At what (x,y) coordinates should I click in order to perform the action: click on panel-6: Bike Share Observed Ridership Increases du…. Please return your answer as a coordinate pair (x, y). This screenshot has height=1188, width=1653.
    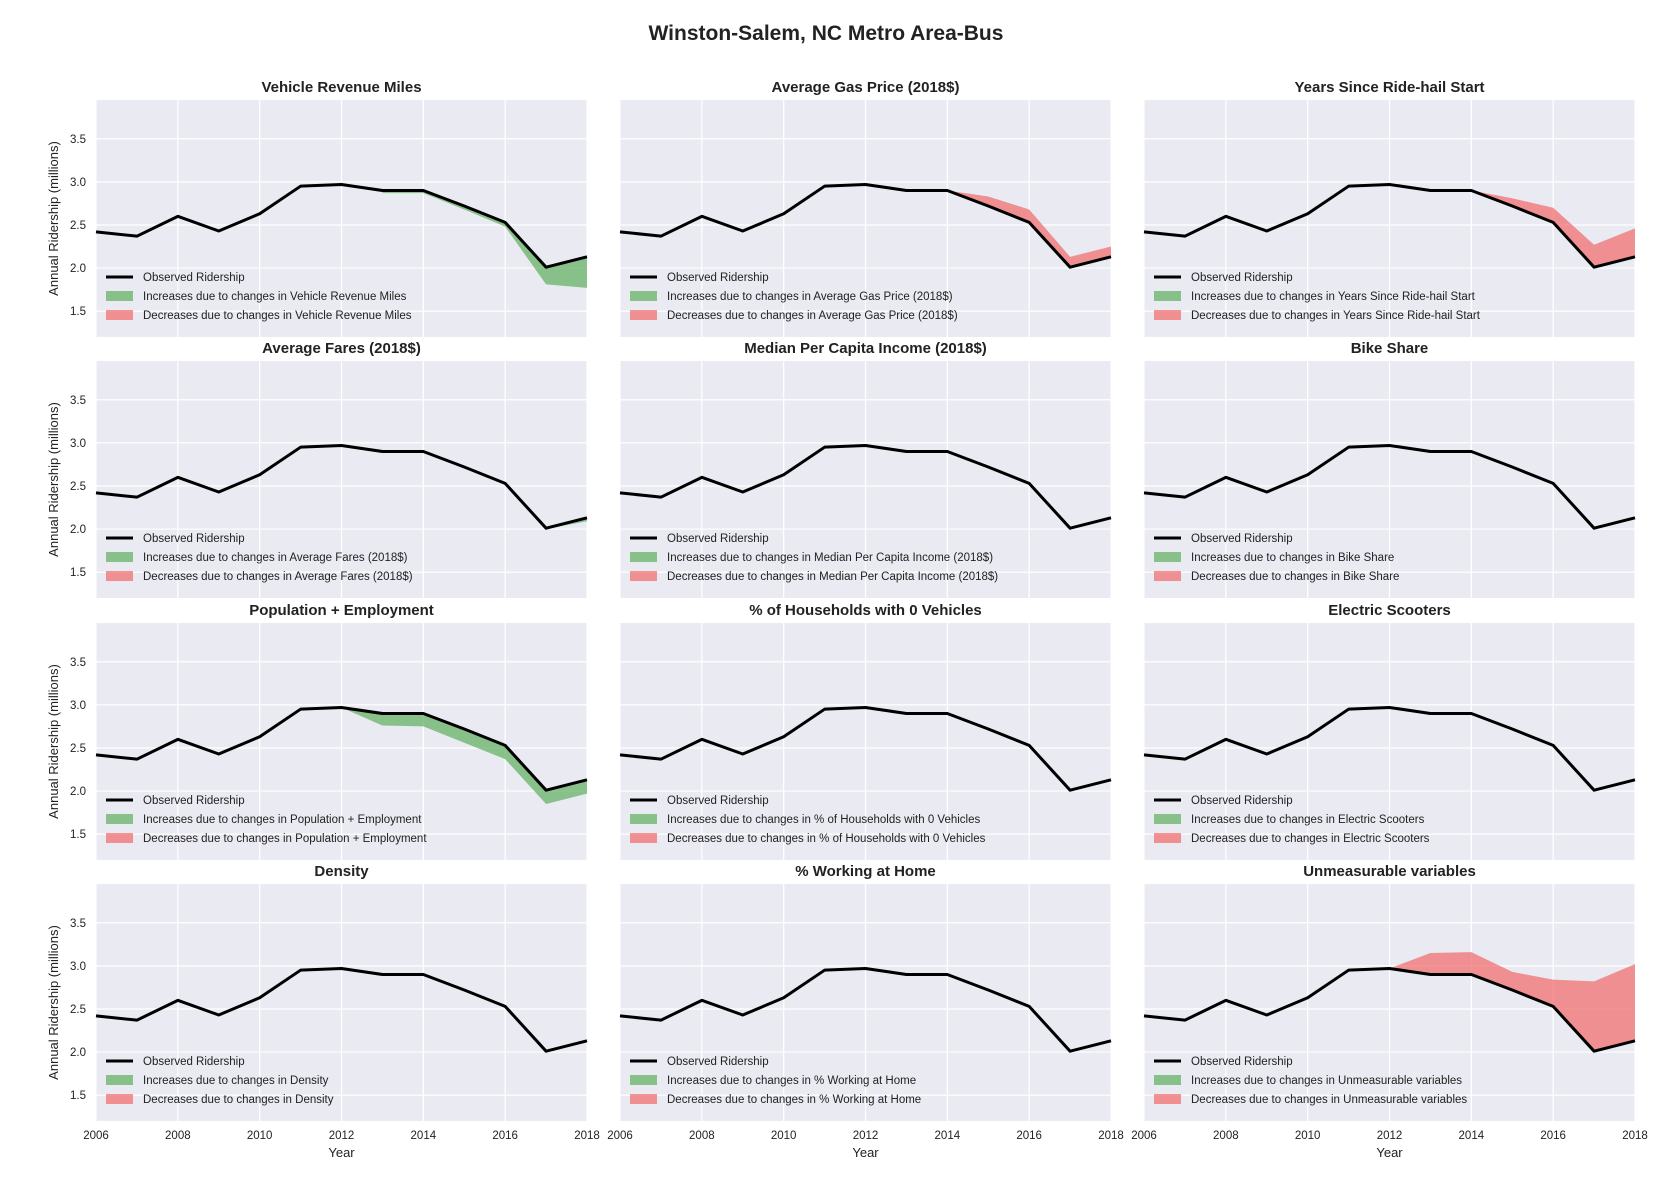
    Looking at the image, I should click on (1389, 469).